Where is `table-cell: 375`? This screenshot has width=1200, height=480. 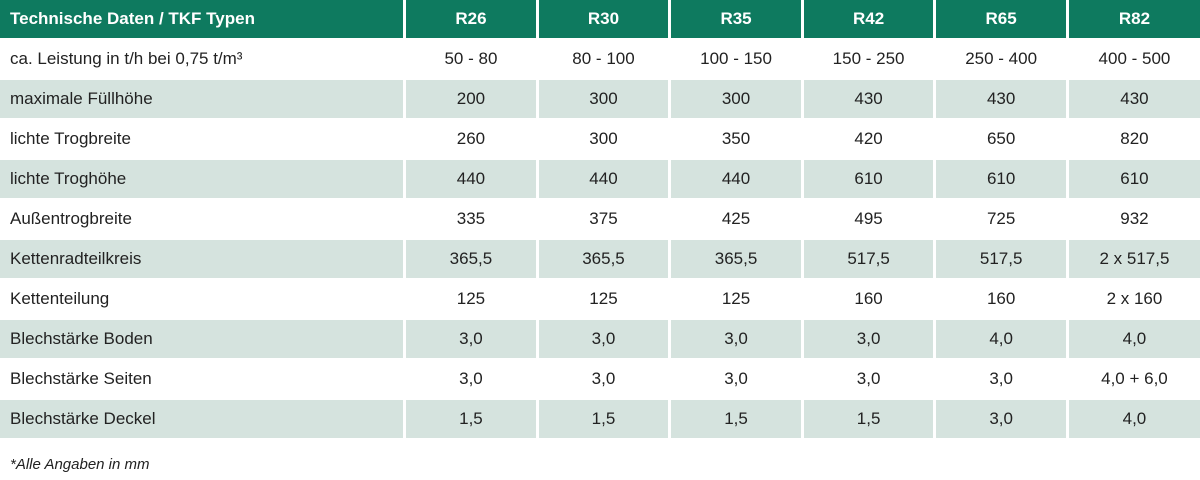
table-cell: 375 is located at coordinates (604, 219).